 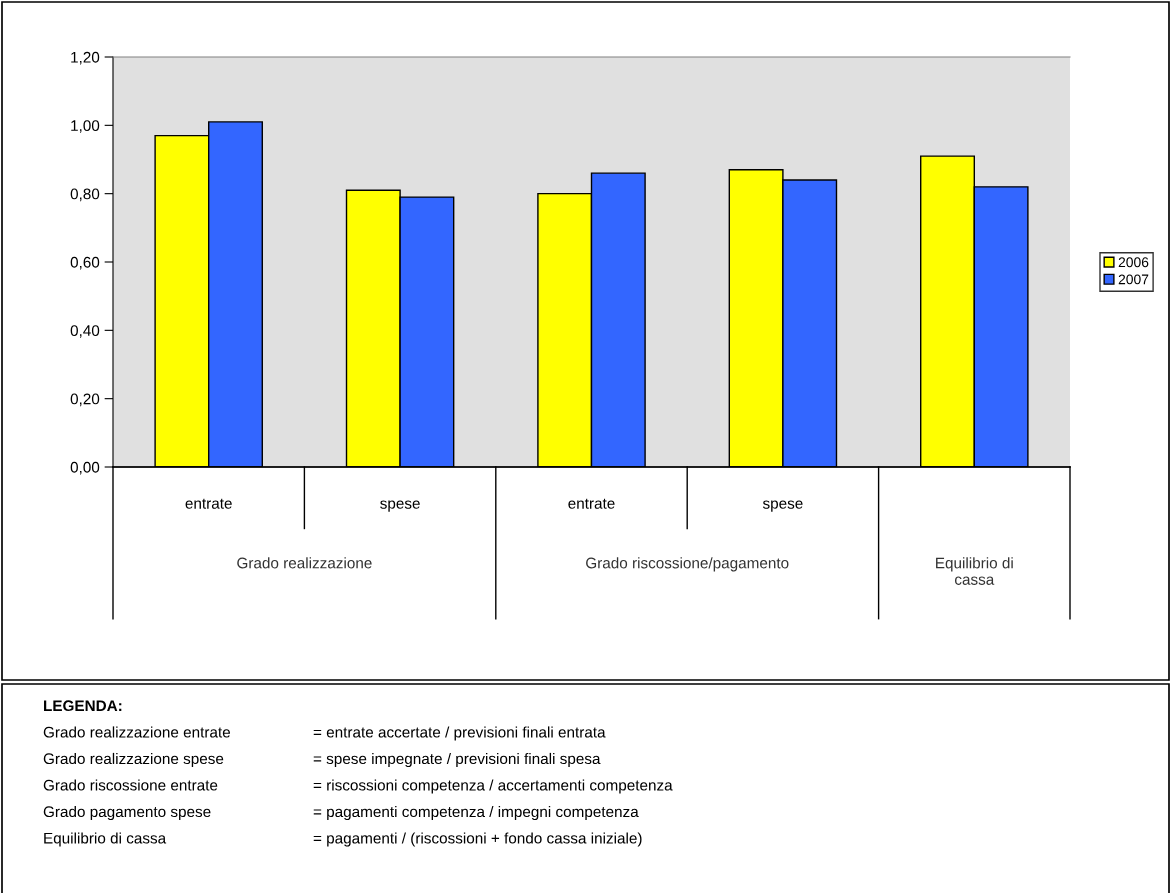 What do you see at coordinates (85, 58) in the screenshot?
I see `y-tick-label: 1,20` at bounding box center [85, 58].